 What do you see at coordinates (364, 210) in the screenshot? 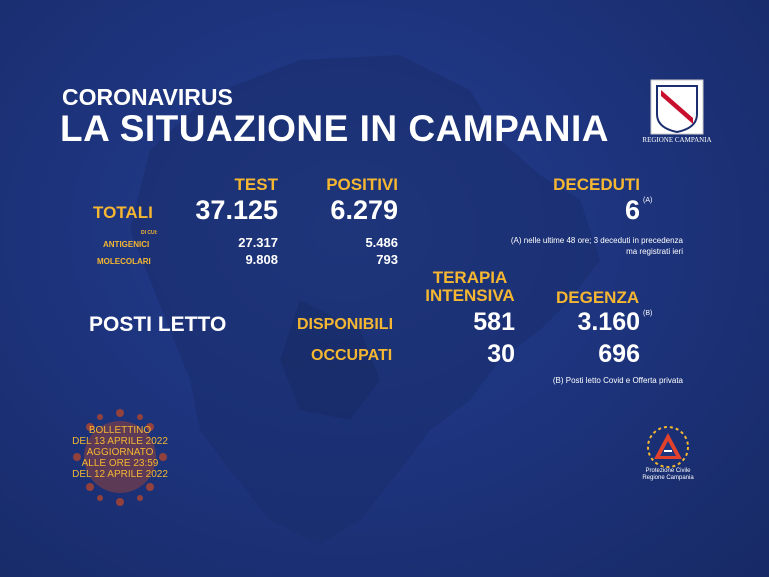
I see `totali-positivi-value: 6.279` at bounding box center [364, 210].